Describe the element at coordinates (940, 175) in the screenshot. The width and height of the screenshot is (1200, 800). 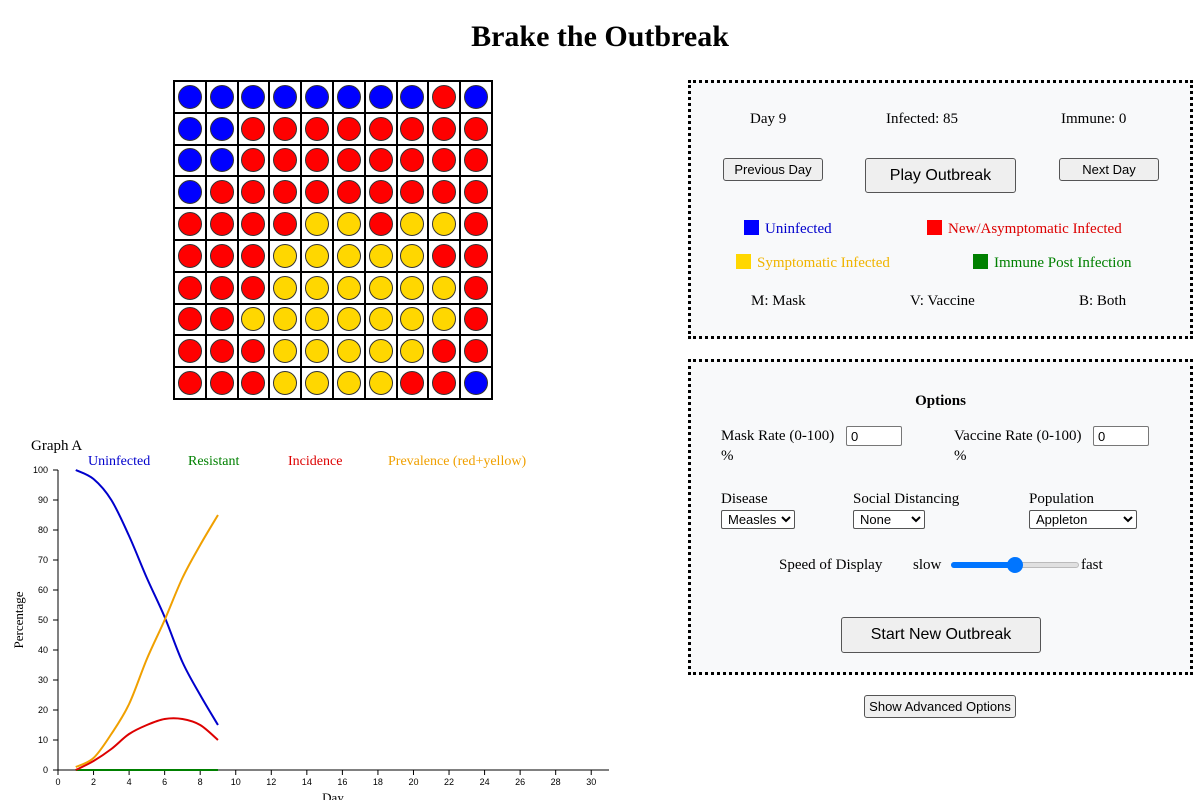
I see `play-outbreak-button: Play Outbreak` at that location.